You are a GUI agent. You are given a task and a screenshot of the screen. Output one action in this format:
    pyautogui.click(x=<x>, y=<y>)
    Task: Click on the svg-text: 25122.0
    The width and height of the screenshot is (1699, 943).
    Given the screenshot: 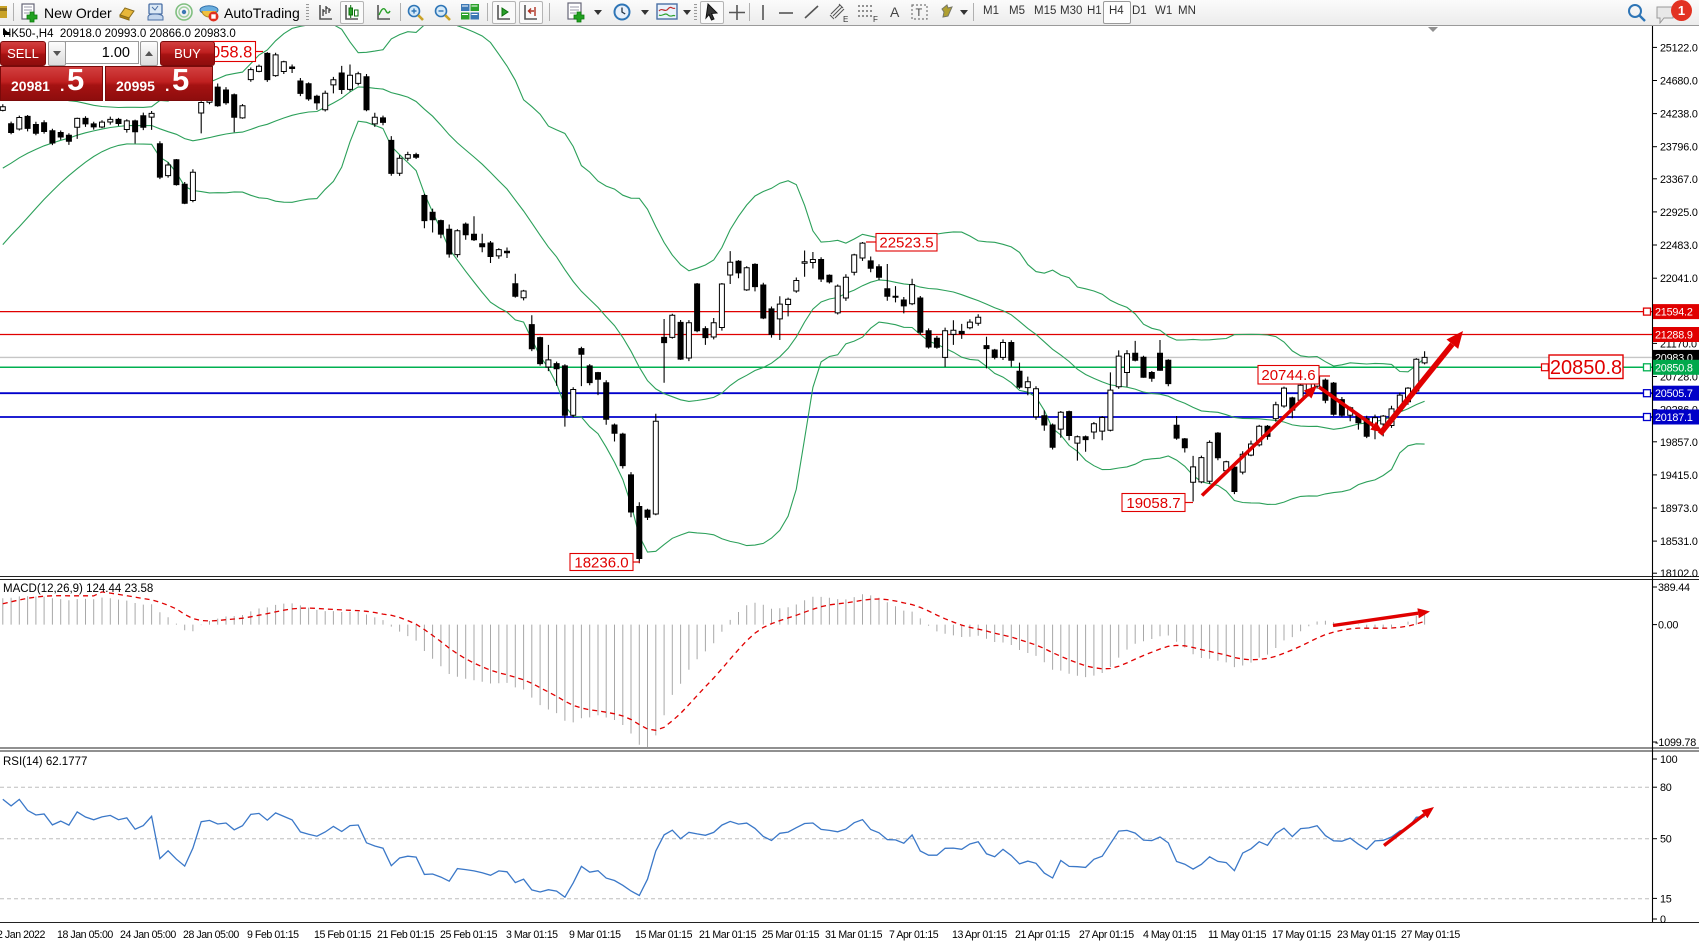 What is the action you would take?
    pyautogui.click(x=1679, y=48)
    